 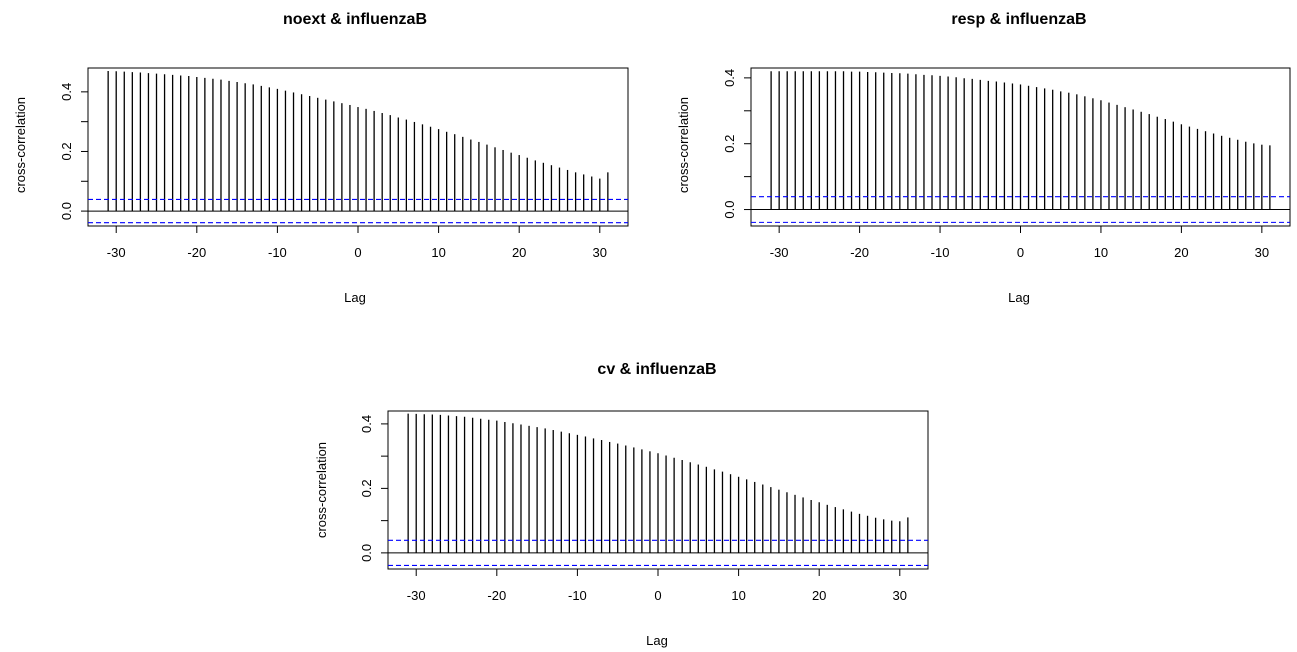 What do you see at coordinates (1018, 19) in the screenshot?
I see `chart-title: resp & influenzaB` at bounding box center [1018, 19].